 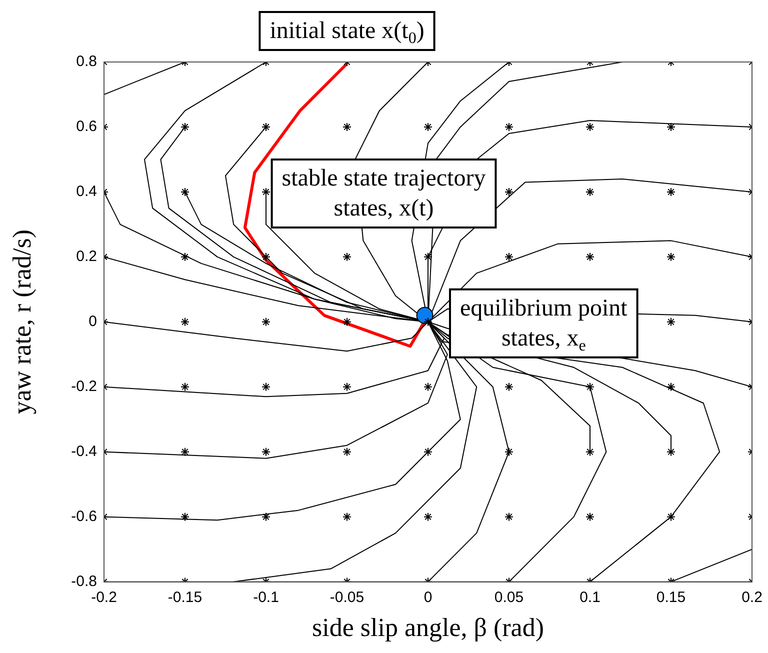 I want to click on y-tick-label: -0.8, so click(x=84, y=581).